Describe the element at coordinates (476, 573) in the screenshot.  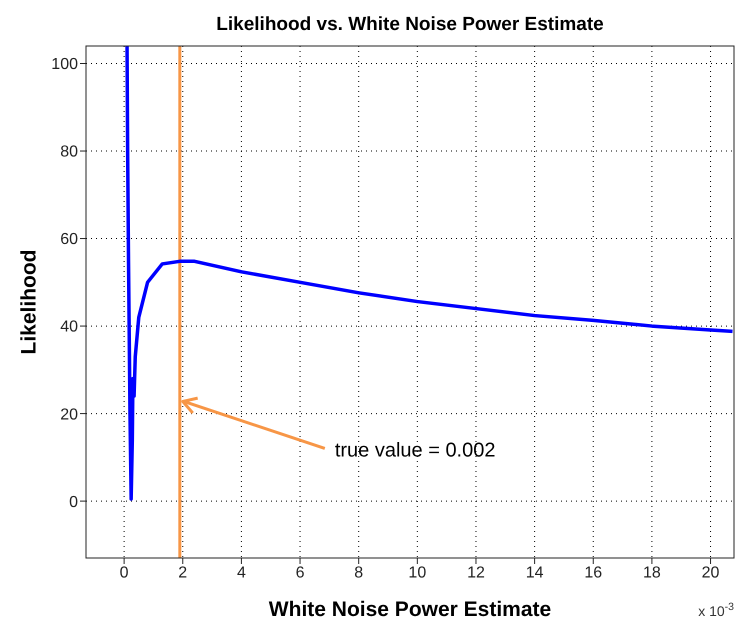
I see `x-tick-label: 12` at that location.